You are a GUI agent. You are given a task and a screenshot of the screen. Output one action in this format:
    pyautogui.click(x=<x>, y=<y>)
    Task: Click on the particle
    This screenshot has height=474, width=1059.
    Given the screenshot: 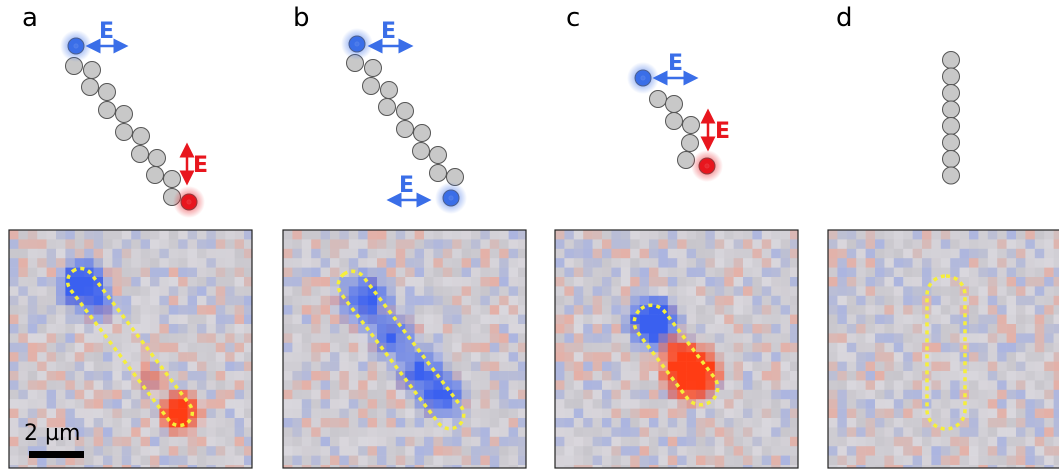 What is the action you would take?
    pyautogui.click(x=124, y=132)
    